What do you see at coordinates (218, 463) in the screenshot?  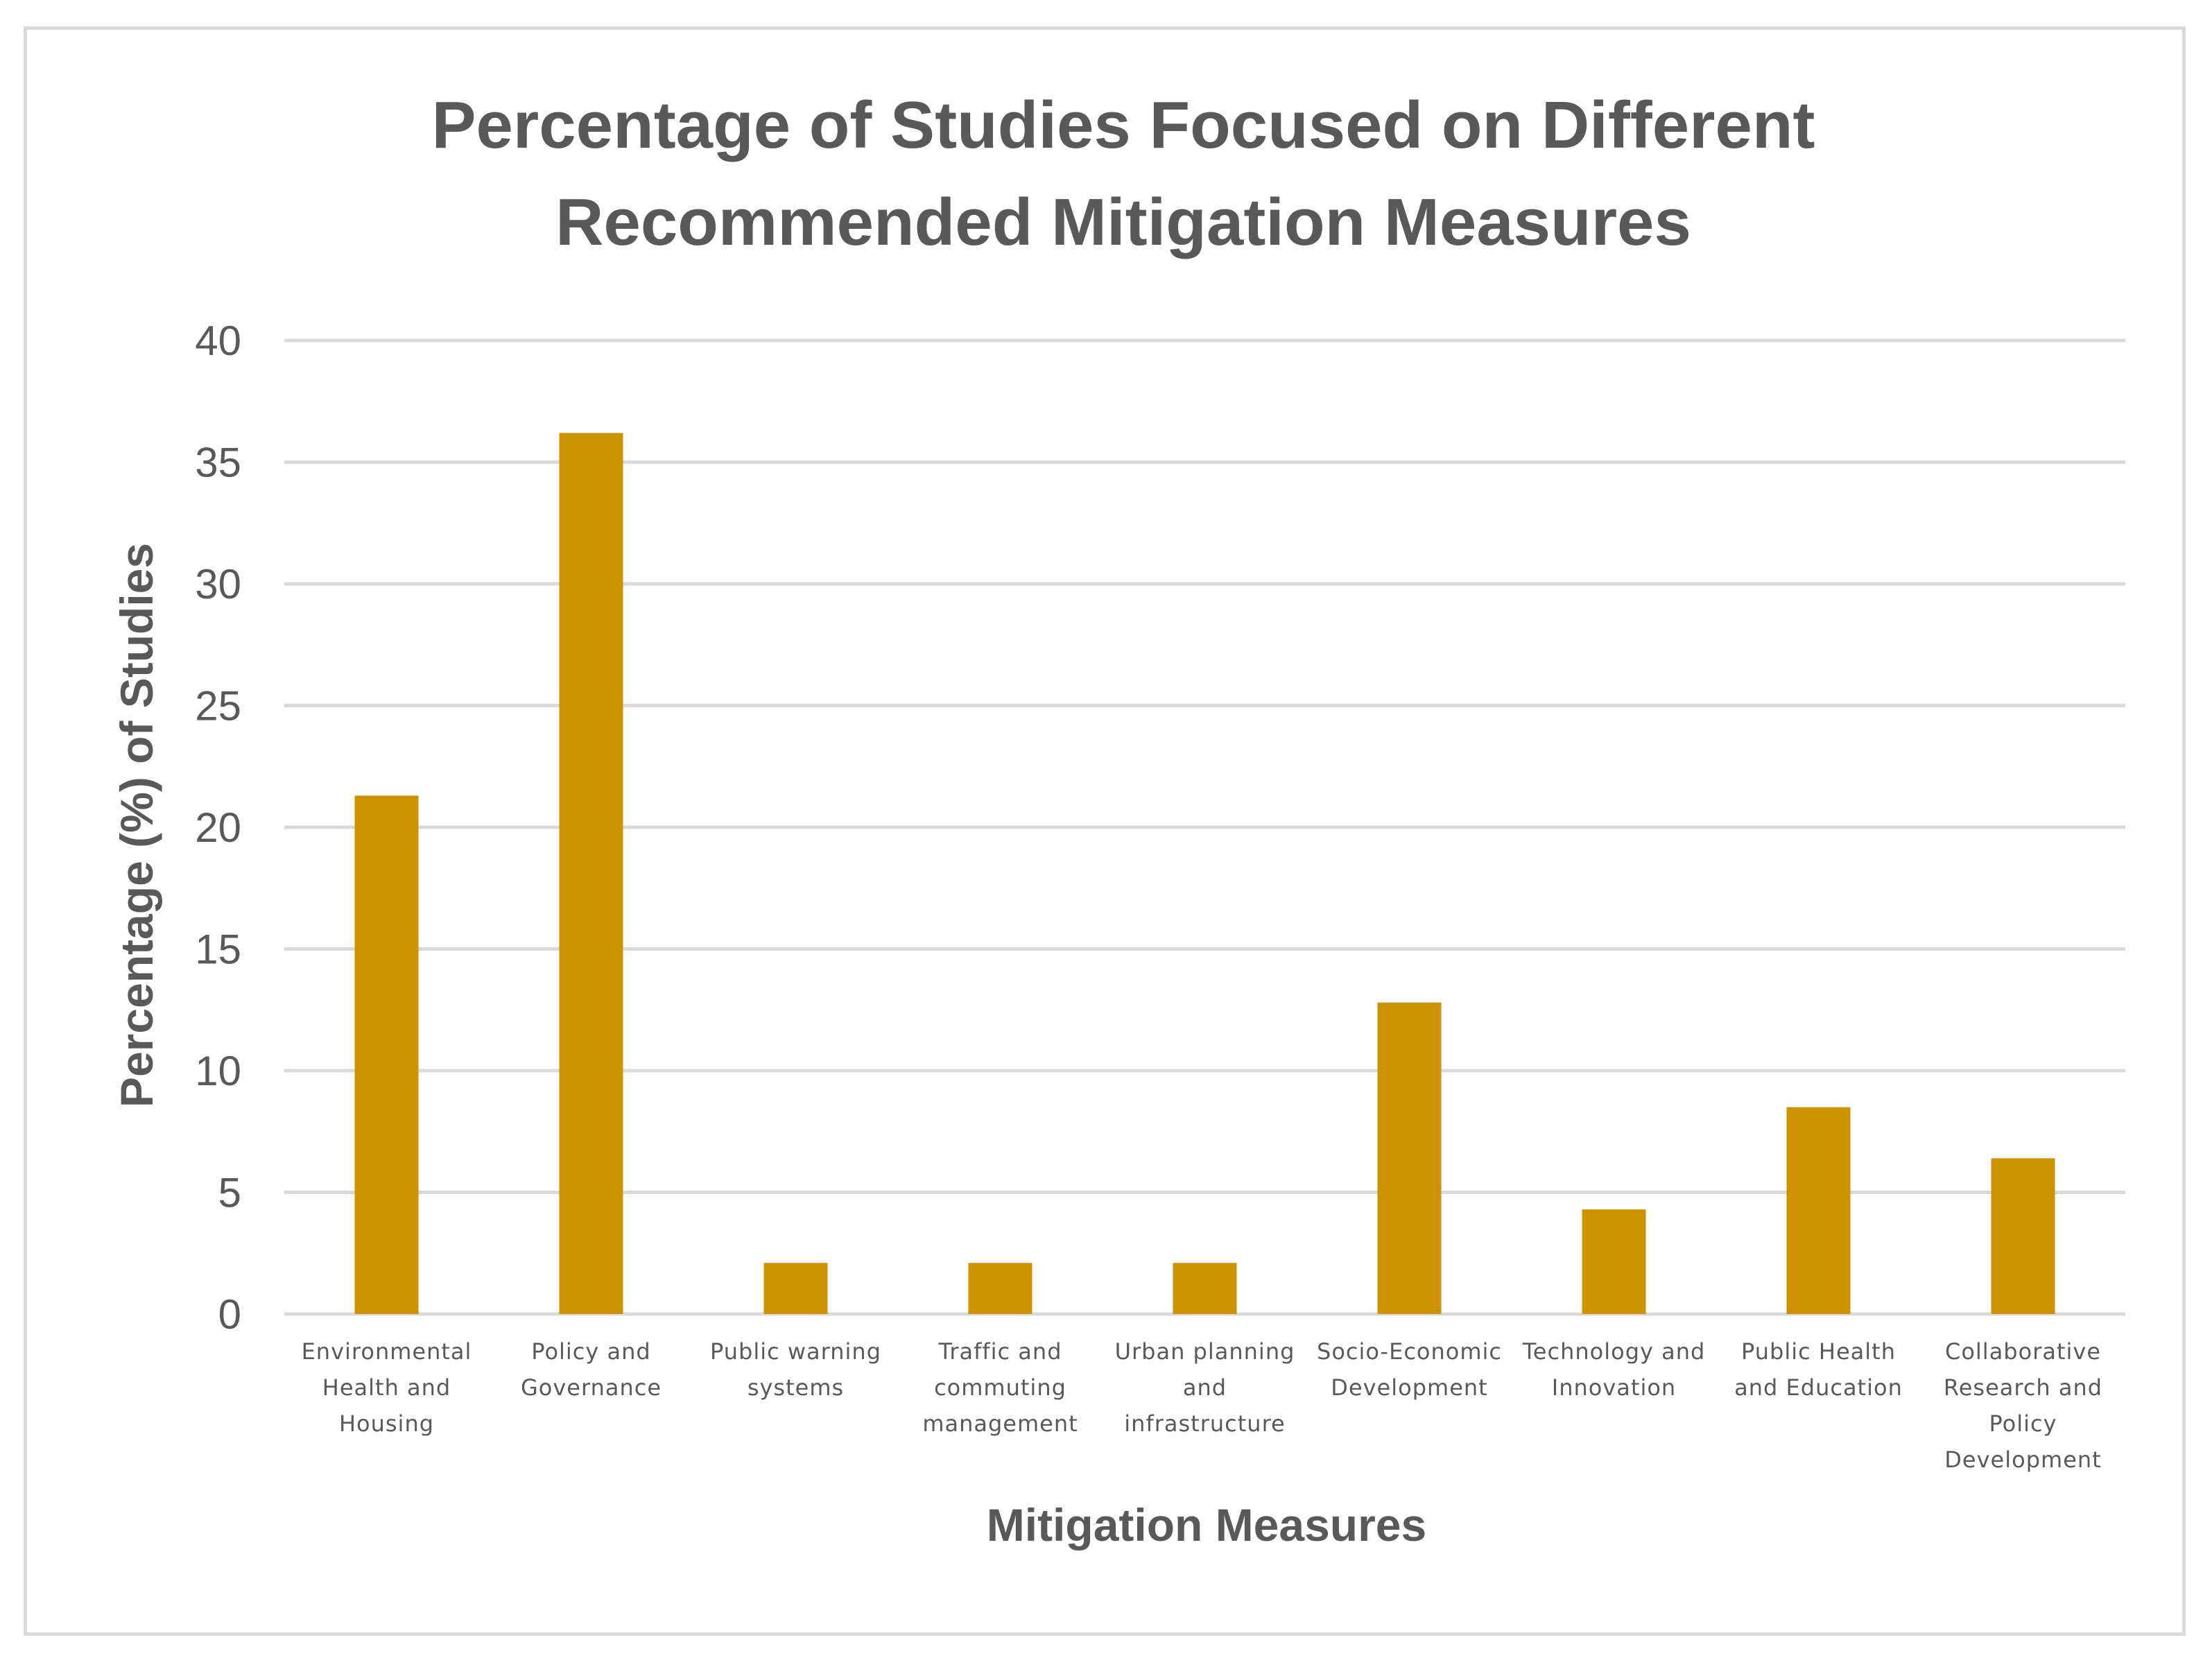 I see `y-tick-label-35: 35` at bounding box center [218, 463].